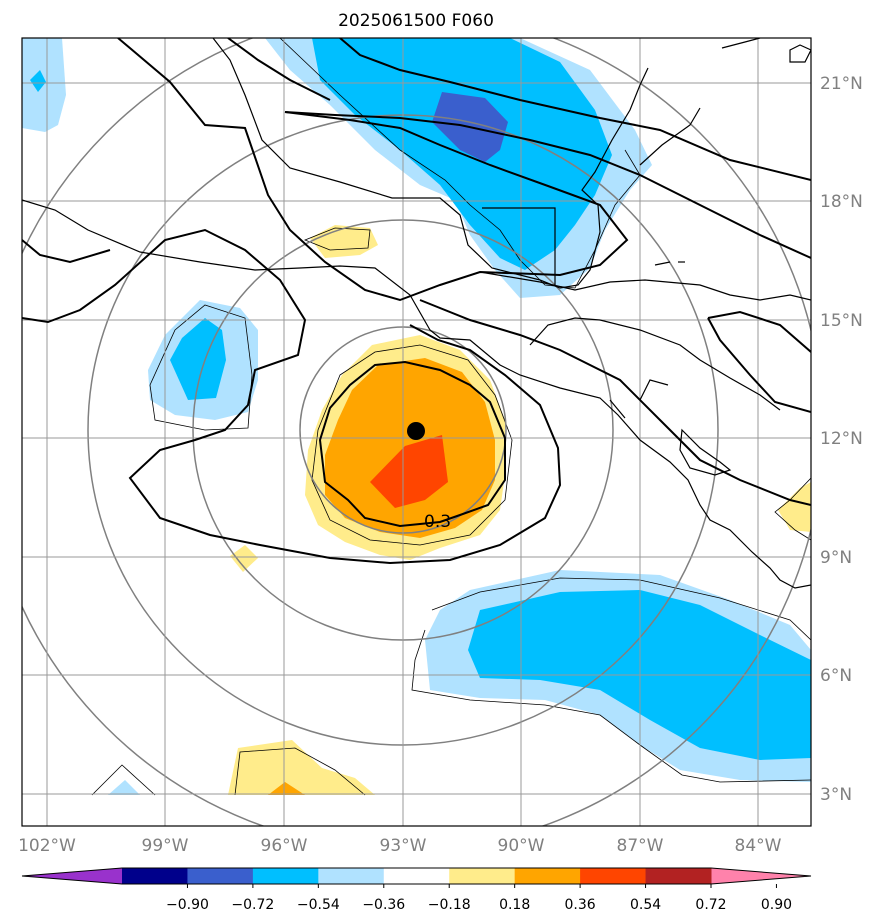  What do you see at coordinates (841, 84) in the screenshot?
I see `lat-tick-label: 21°N` at bounding box center [841, 84].